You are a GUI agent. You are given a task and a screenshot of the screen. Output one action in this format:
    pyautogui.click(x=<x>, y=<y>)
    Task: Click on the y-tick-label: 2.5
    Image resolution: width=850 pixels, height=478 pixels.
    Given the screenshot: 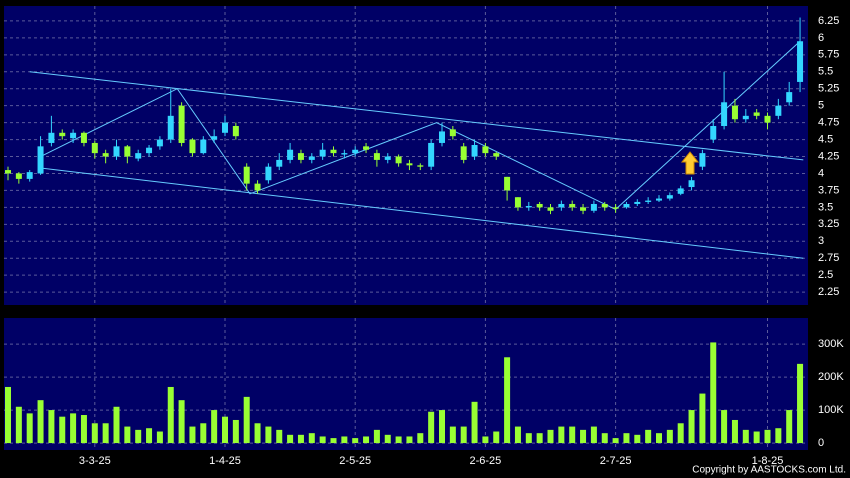 What is the action you would take?
    pyautogui.click(x=825, y=275)
    